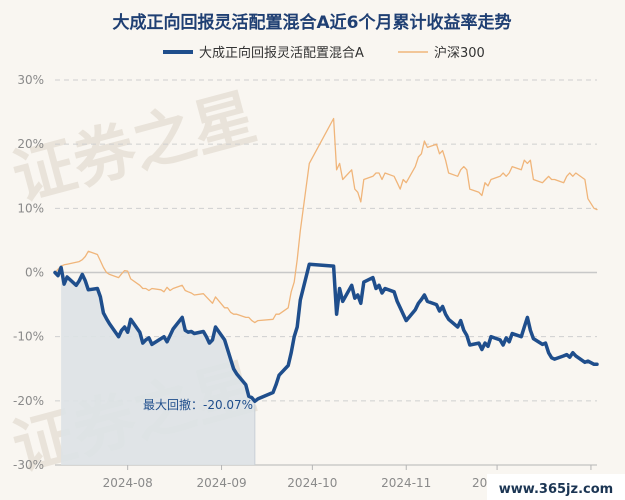 This screenshot has height=500, width=625. Describe the element at coordinates (28, 337) in the screenshot. I see `y-tick-label: -10%` at that location.